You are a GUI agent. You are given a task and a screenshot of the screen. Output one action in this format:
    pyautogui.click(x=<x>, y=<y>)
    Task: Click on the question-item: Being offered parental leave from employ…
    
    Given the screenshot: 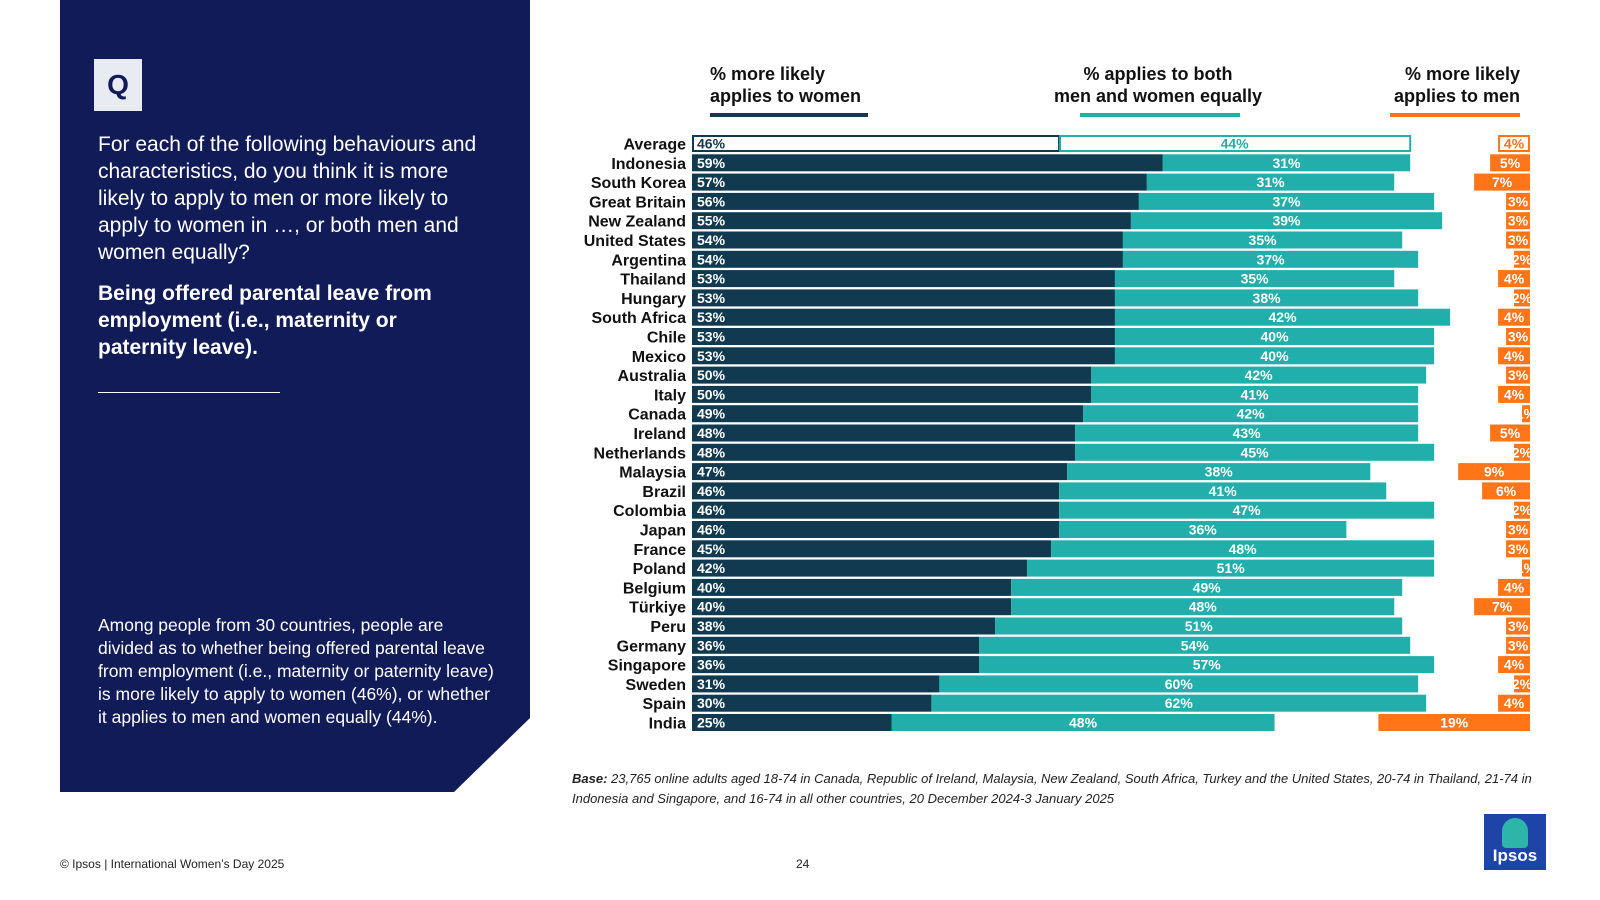 What is the action you would take?
    pyautogui.click(x=265, y=320)
    